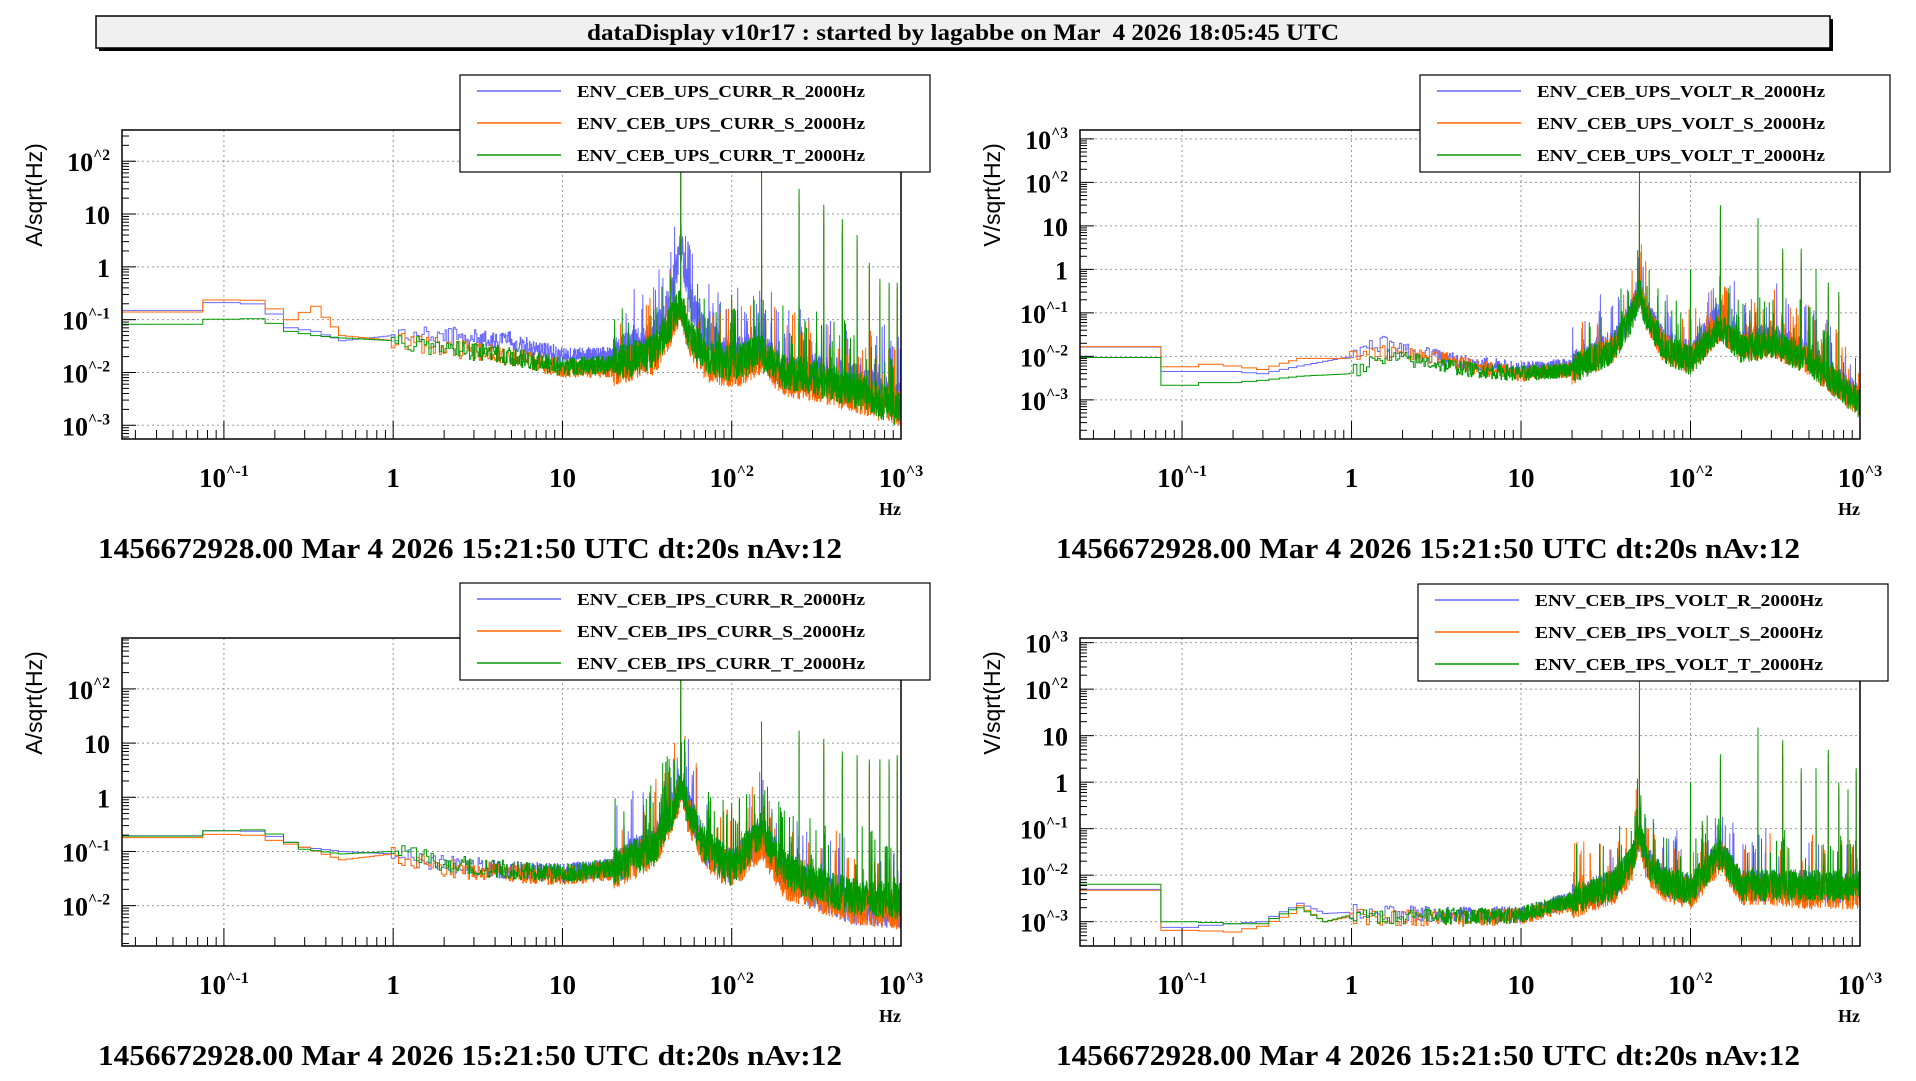  Describe the element at coordinates (1679, 632) in the screenshot. I see `legend-entry: ENV_CEB_IPS_VOLT_S_2000Hz` at that location.